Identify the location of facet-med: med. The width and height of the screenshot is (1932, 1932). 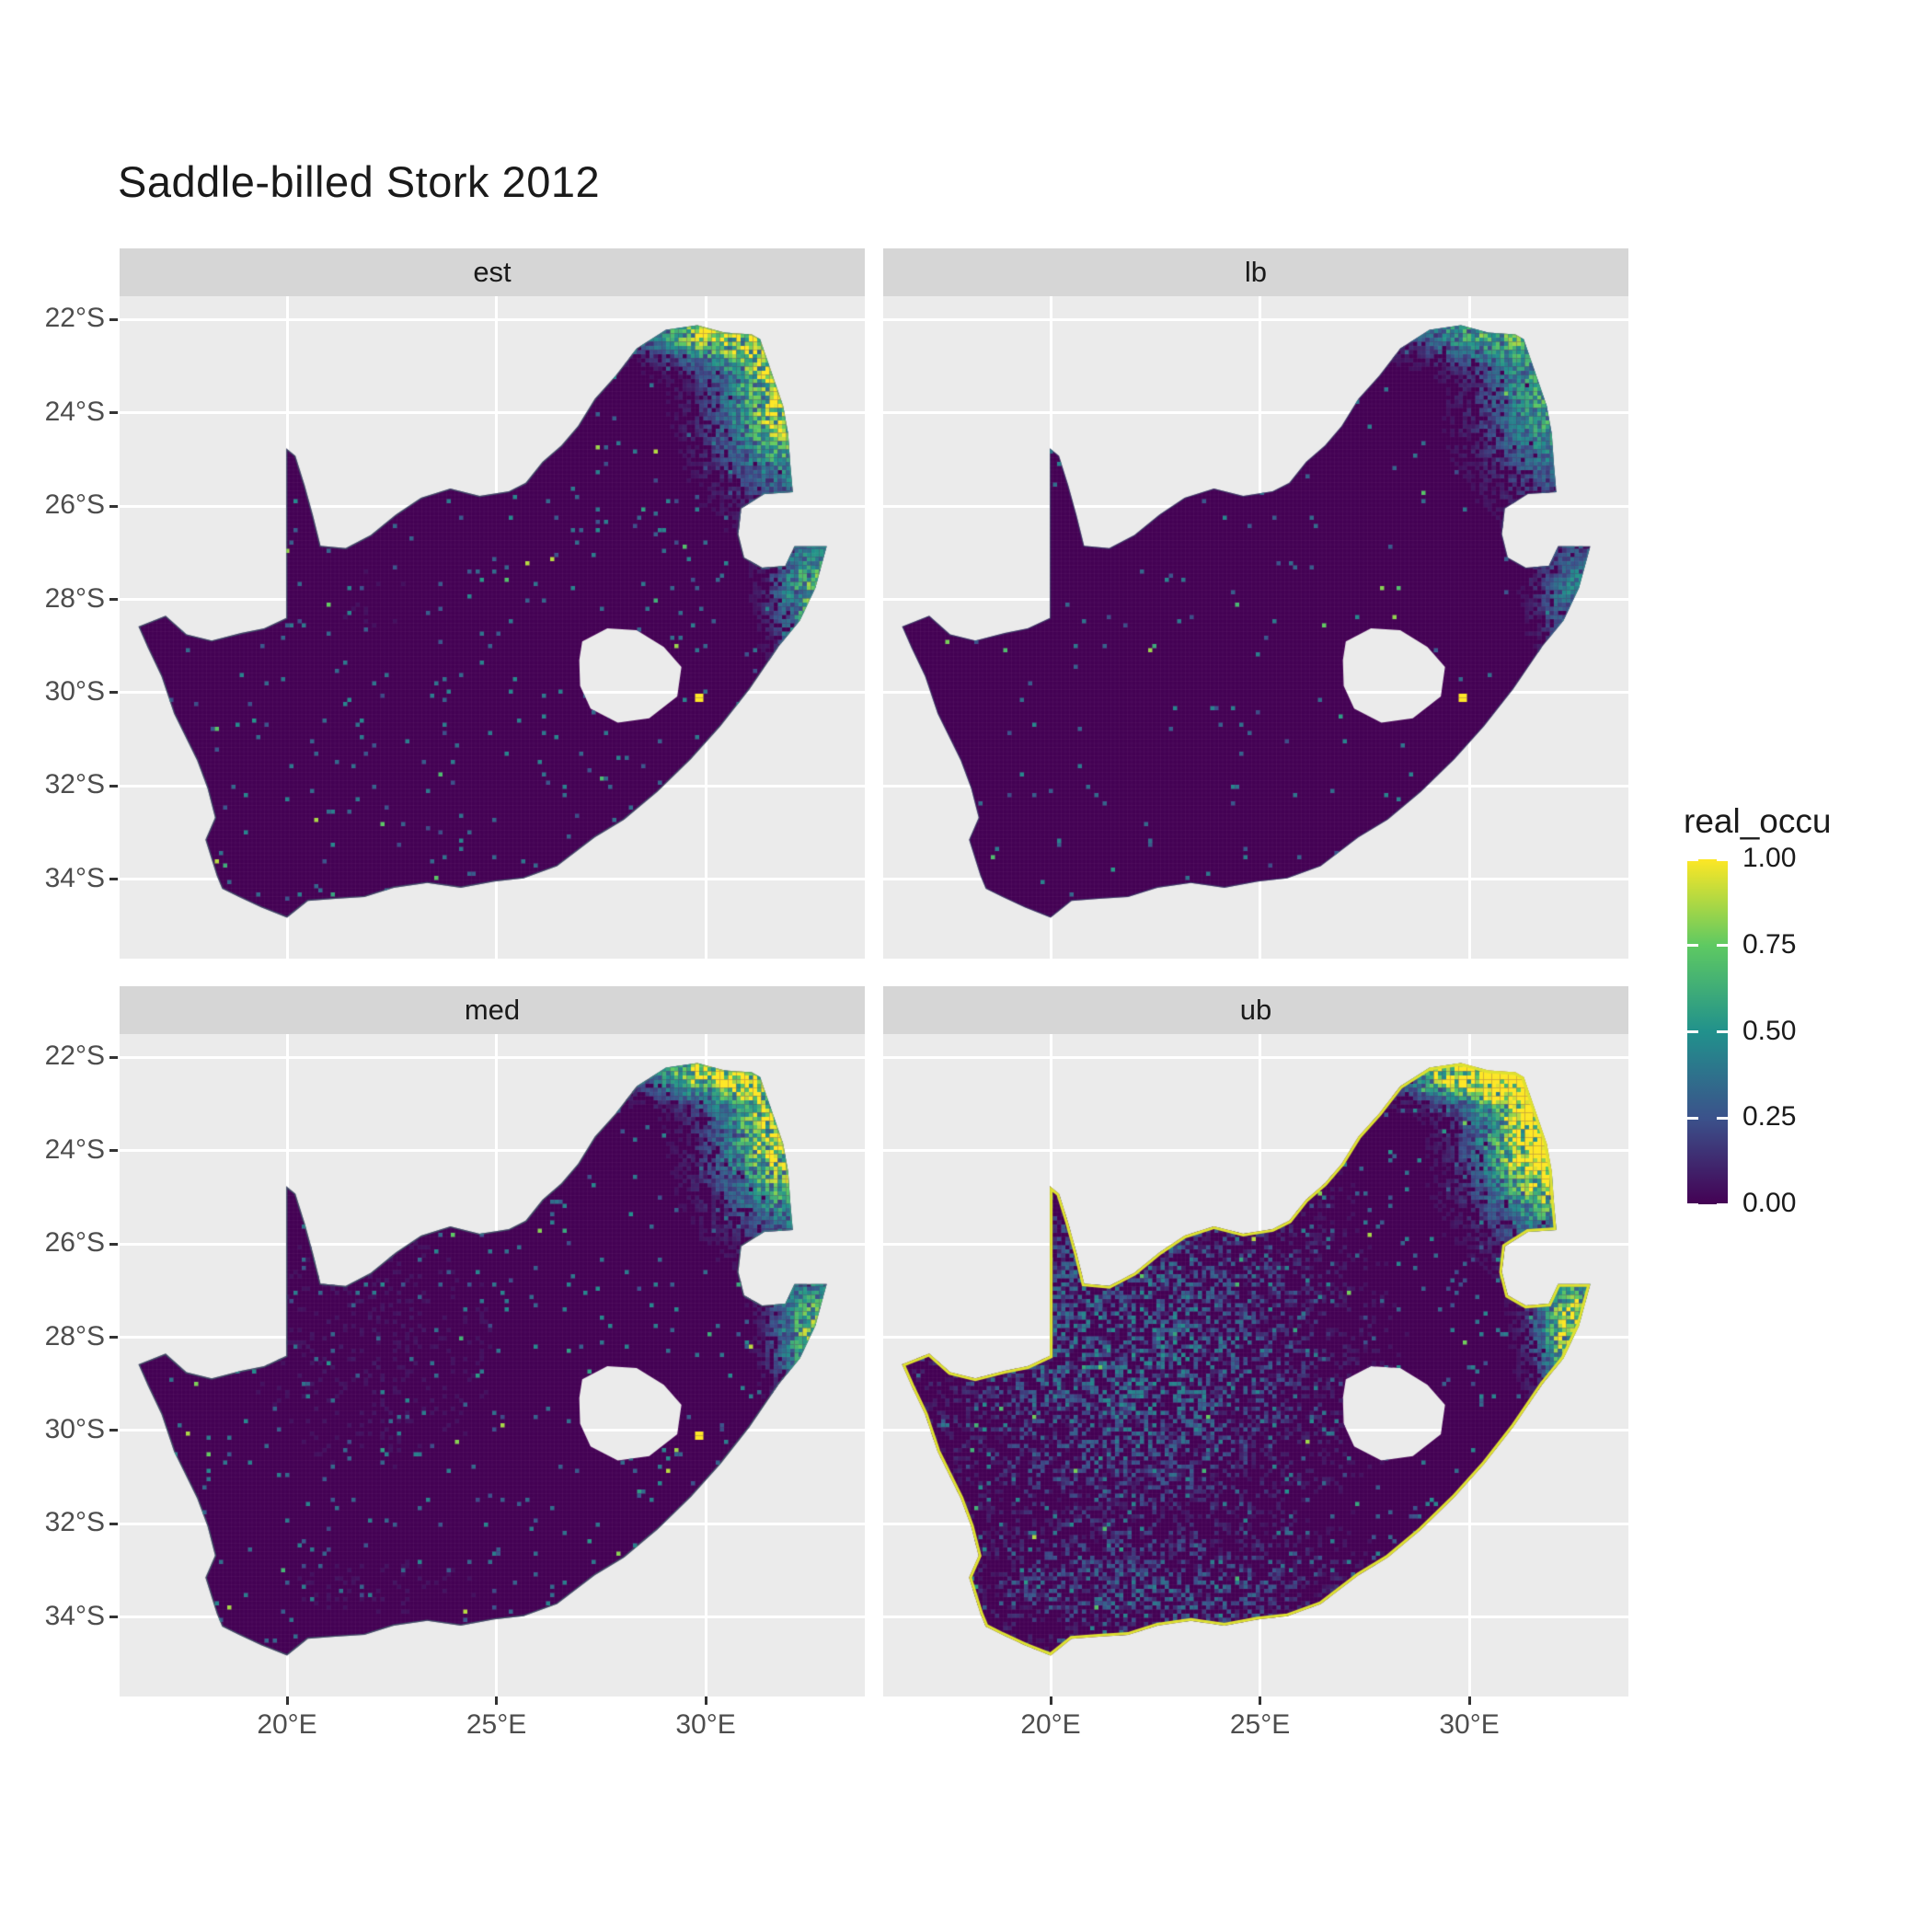
(493, 1341).